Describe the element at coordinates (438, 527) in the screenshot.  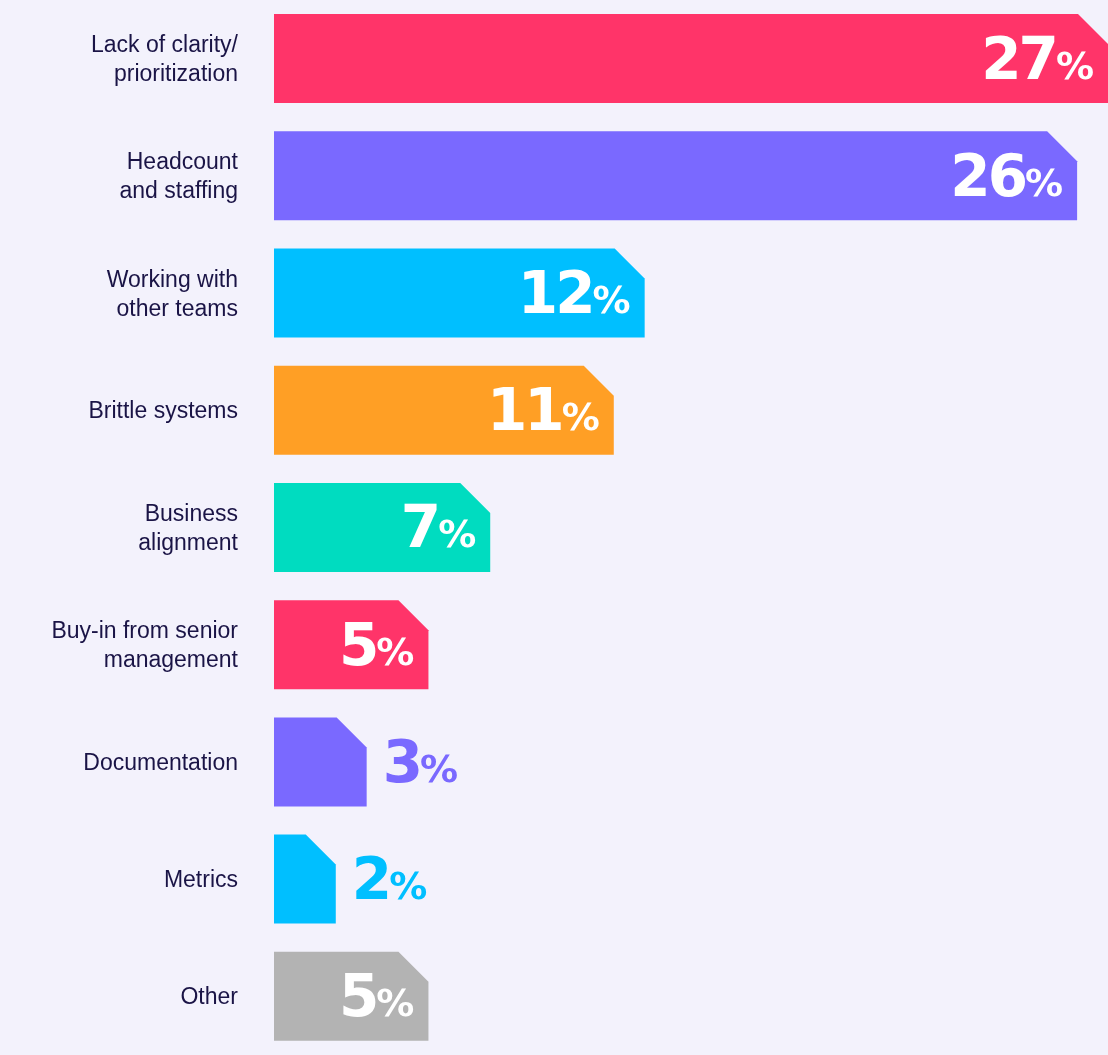
I see `data-label: 7%` at that location.